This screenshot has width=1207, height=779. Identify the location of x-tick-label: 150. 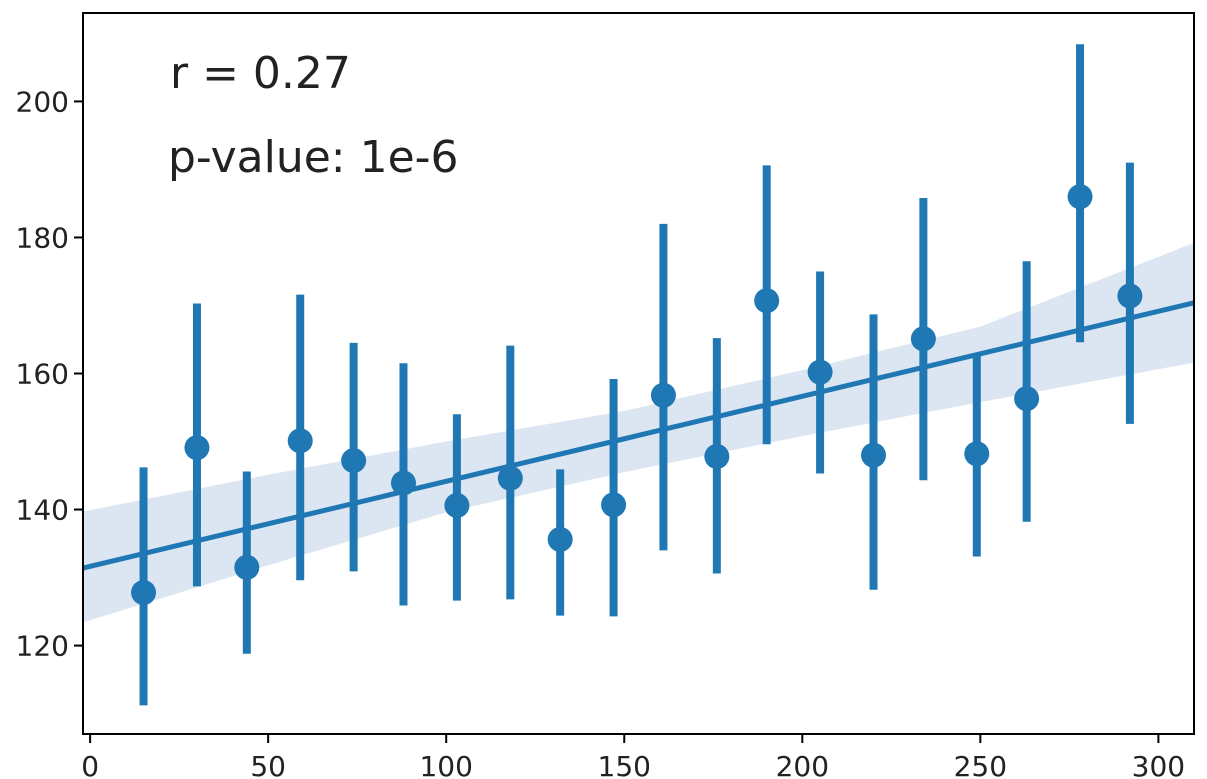
(624, 764).